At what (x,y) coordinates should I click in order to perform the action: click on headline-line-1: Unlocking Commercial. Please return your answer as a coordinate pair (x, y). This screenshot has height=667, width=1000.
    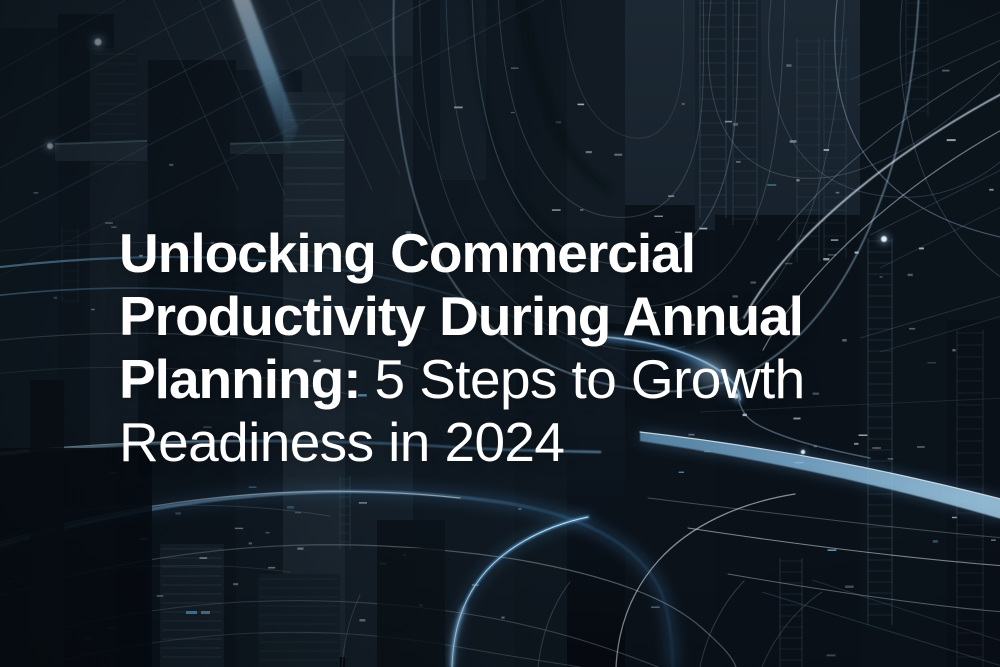
    Looking at the image, I should click on (407, 253).